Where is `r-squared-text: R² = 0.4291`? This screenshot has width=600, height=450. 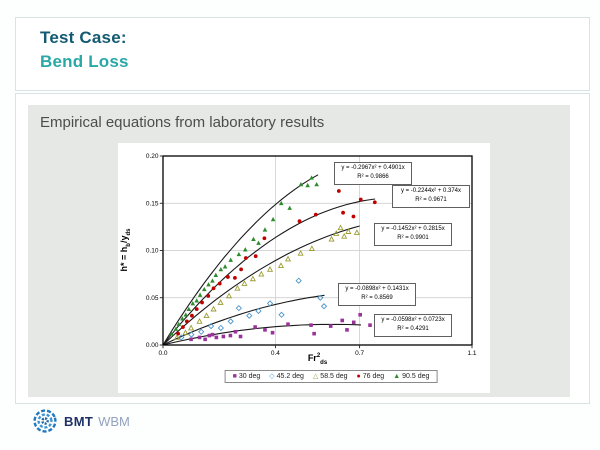 r-squared-text: R² = 0.4291 is located at coordinates (413, 329).